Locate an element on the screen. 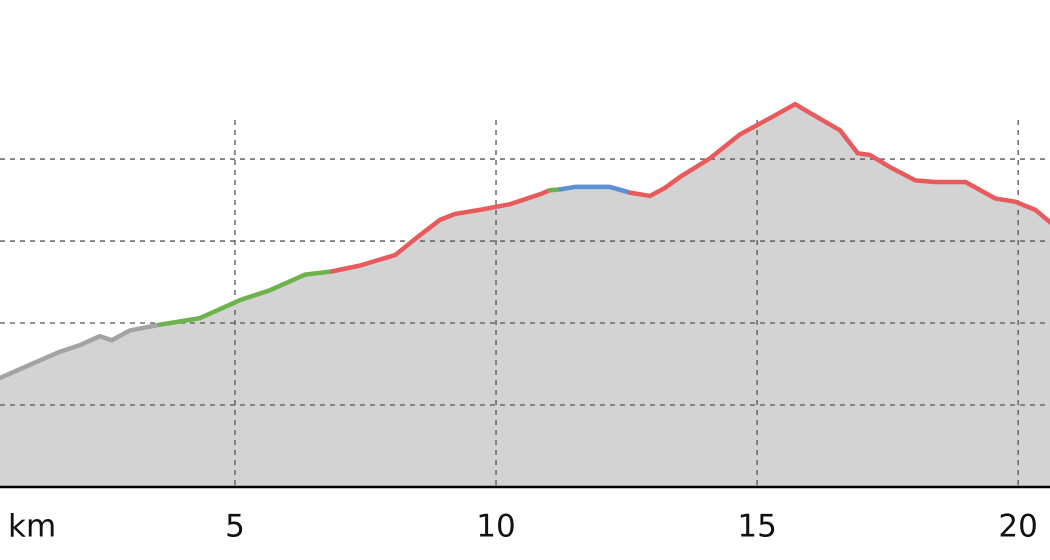  x-axis-label: km is located at coordinates (32, 527).